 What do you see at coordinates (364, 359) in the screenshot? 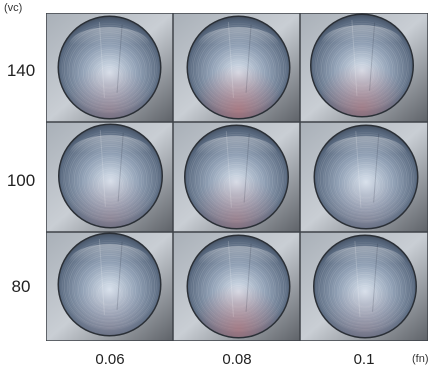
I see `col-label-01: 0.1` at bounding box center [364, 359].